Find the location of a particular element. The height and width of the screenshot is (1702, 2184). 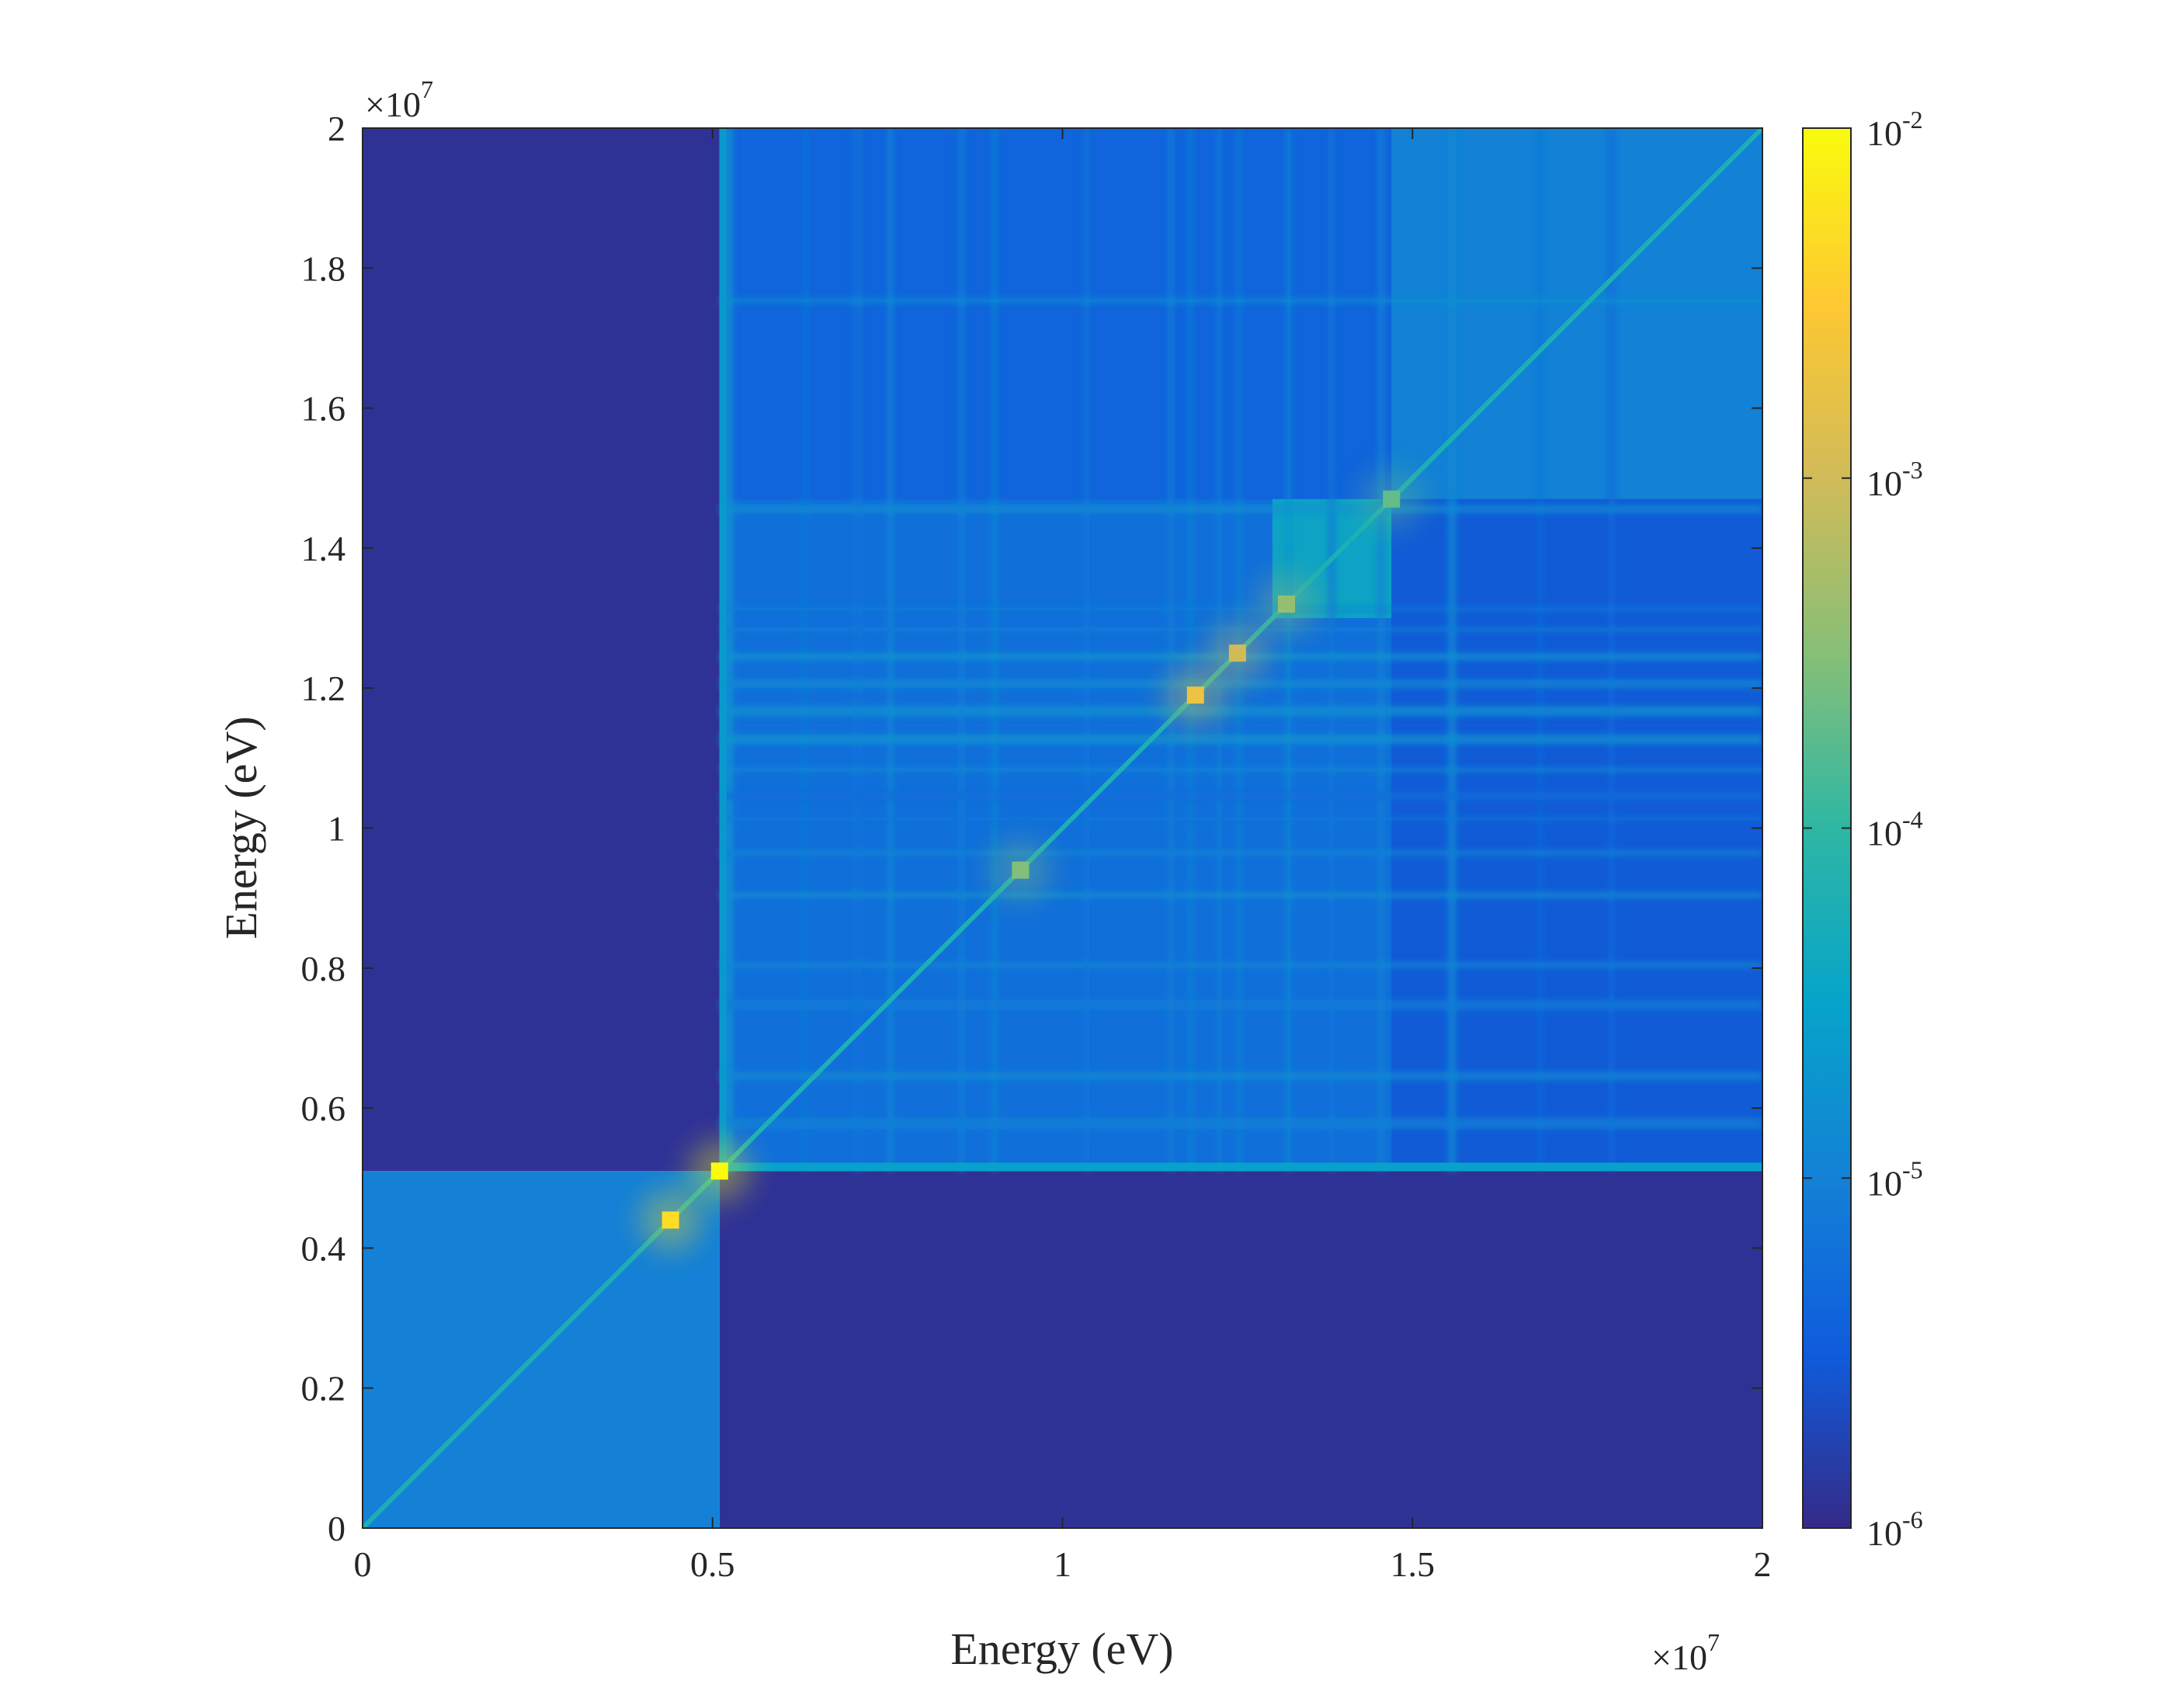

colorbar-tick-exponent: -5 is located at coordinates (1912, 1169).